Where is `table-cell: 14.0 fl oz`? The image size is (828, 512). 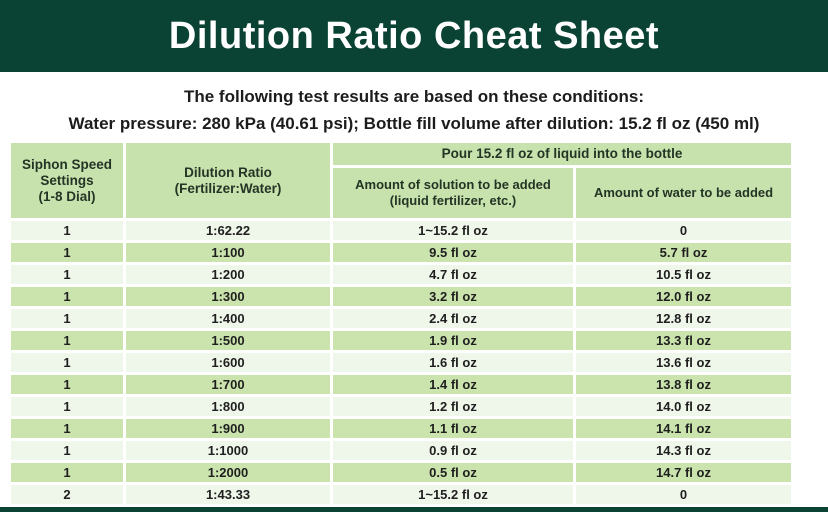
table-cell: 14.0 fl oz is located at coordinates (683, 406).